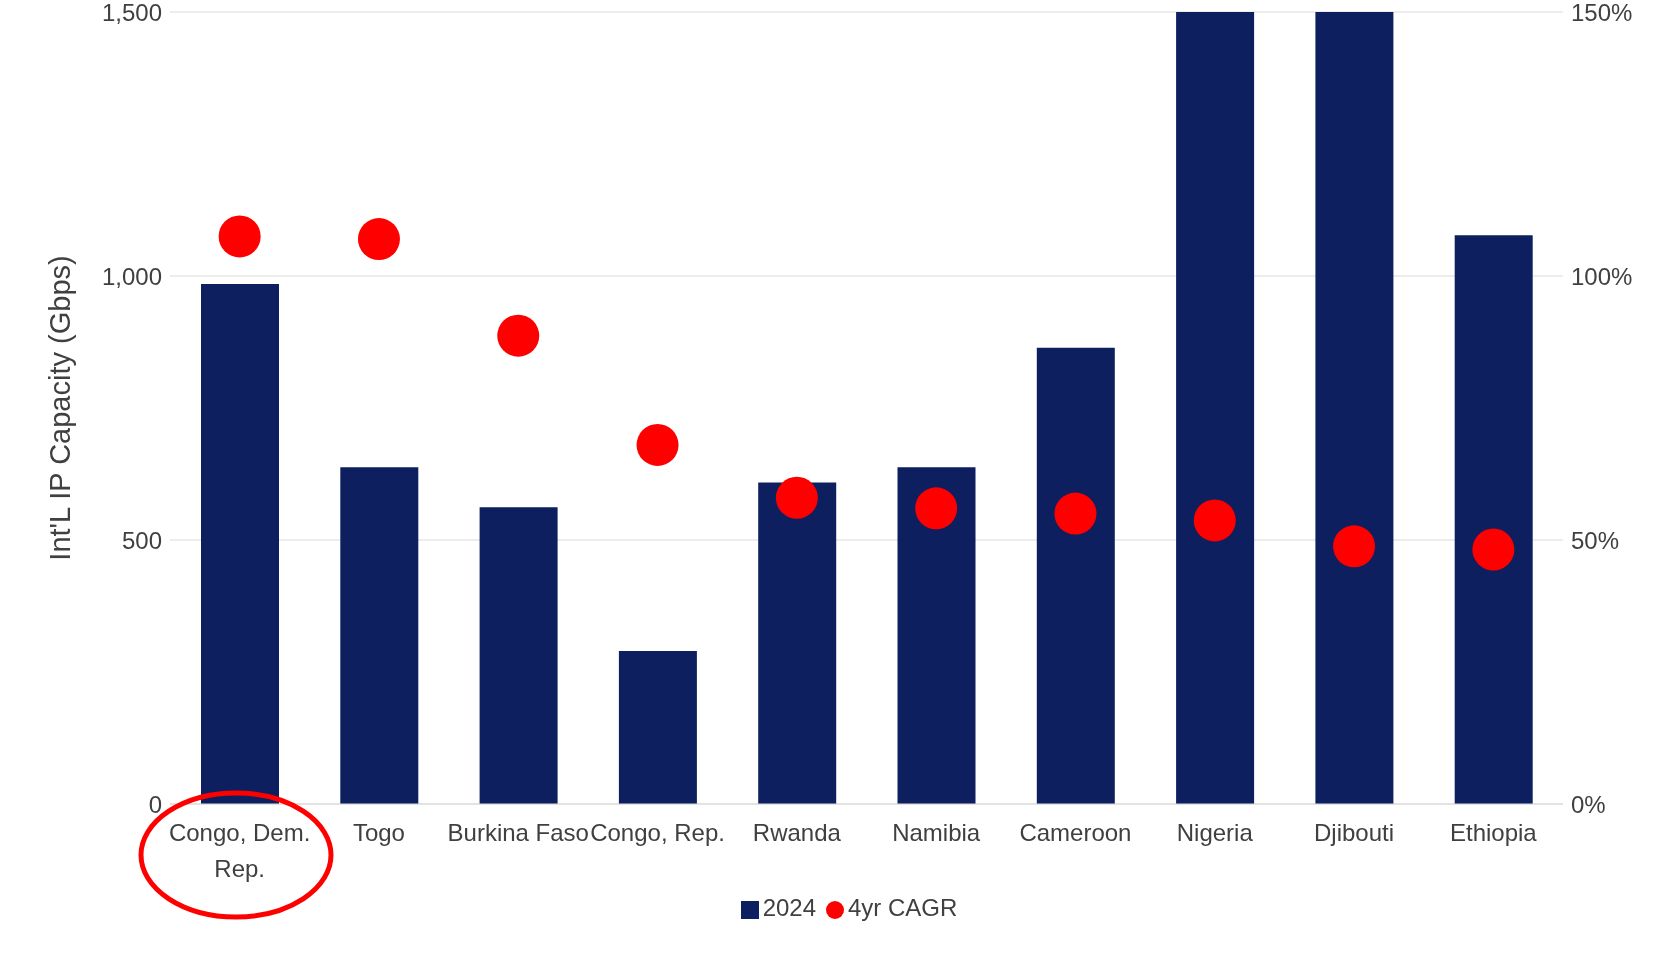  What do you see at coordinates (518, 833) in the screenshot?
I see `x-tick-label: Burkina Faso` at bounding box center [518, 833].